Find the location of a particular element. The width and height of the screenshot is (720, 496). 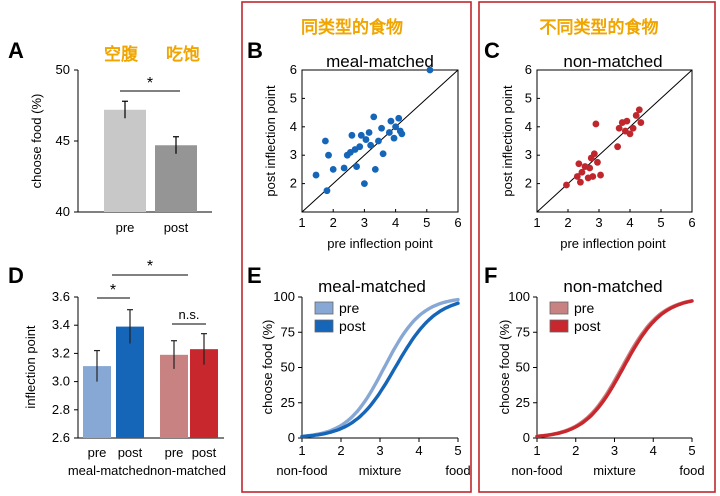

panel-f-category-label: non-food is located at coordinates (536, 470).